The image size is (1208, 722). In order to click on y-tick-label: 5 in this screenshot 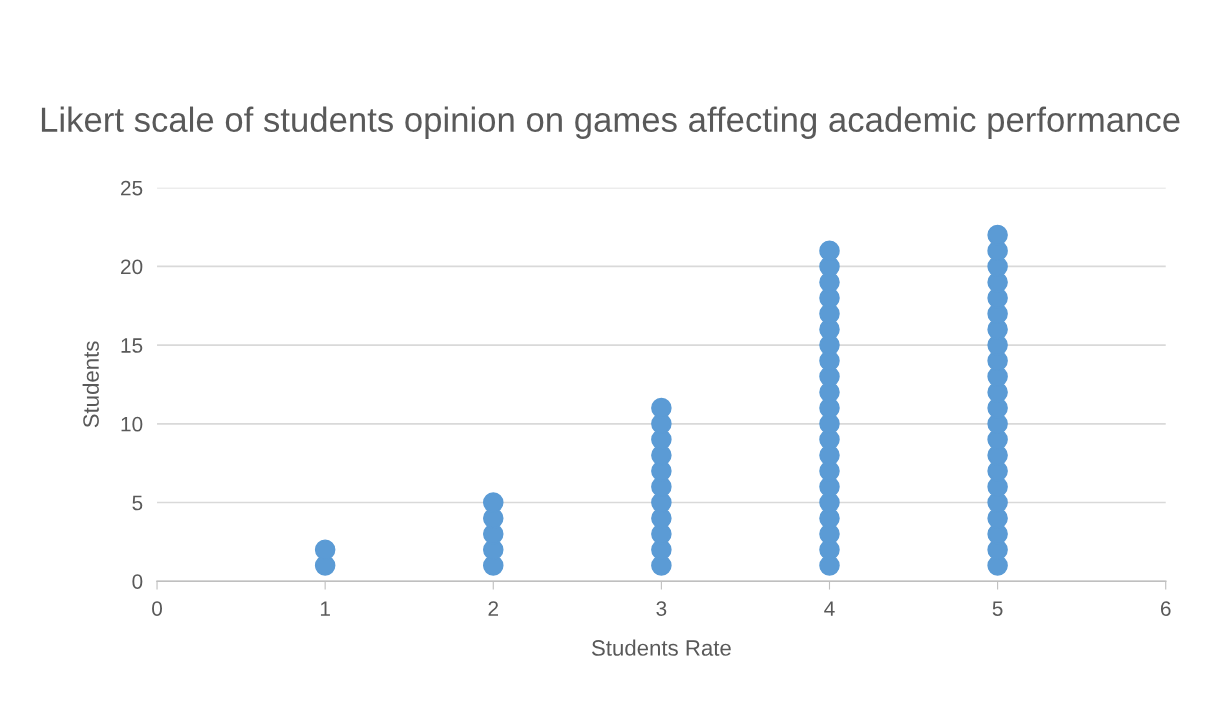, I will do `click(137, 503)`.